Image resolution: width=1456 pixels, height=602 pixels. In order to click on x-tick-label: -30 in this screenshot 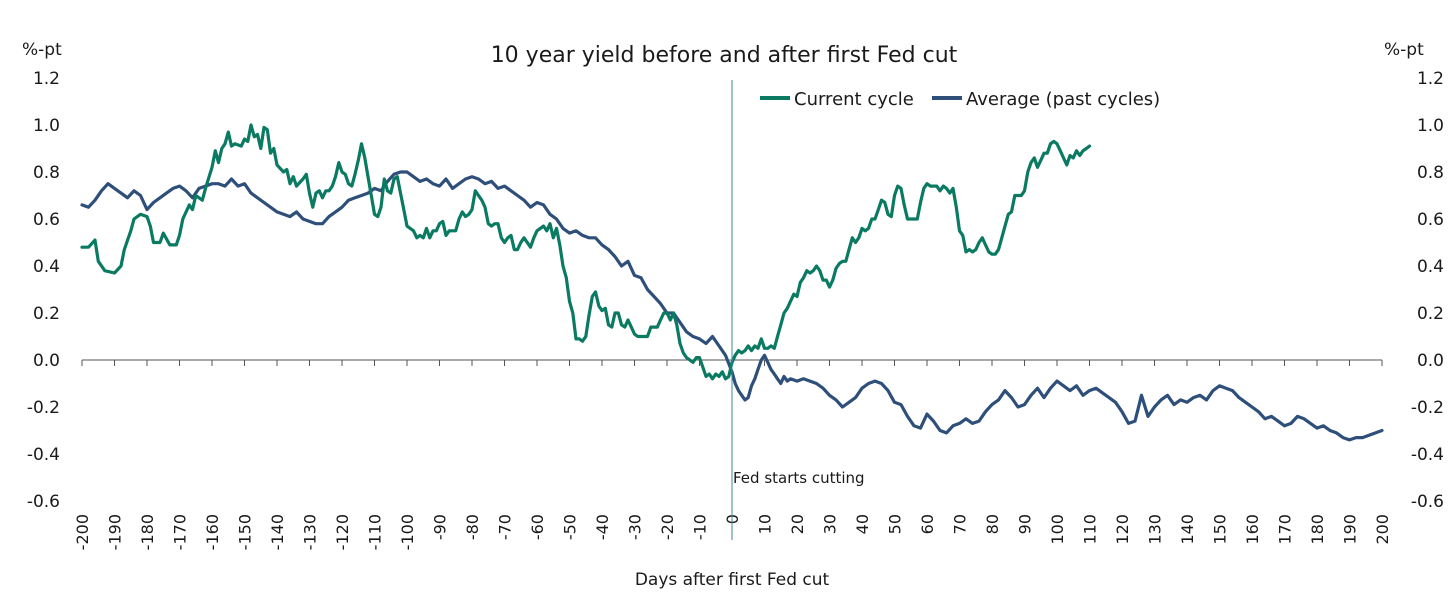, I will do `click(635, 527)`.